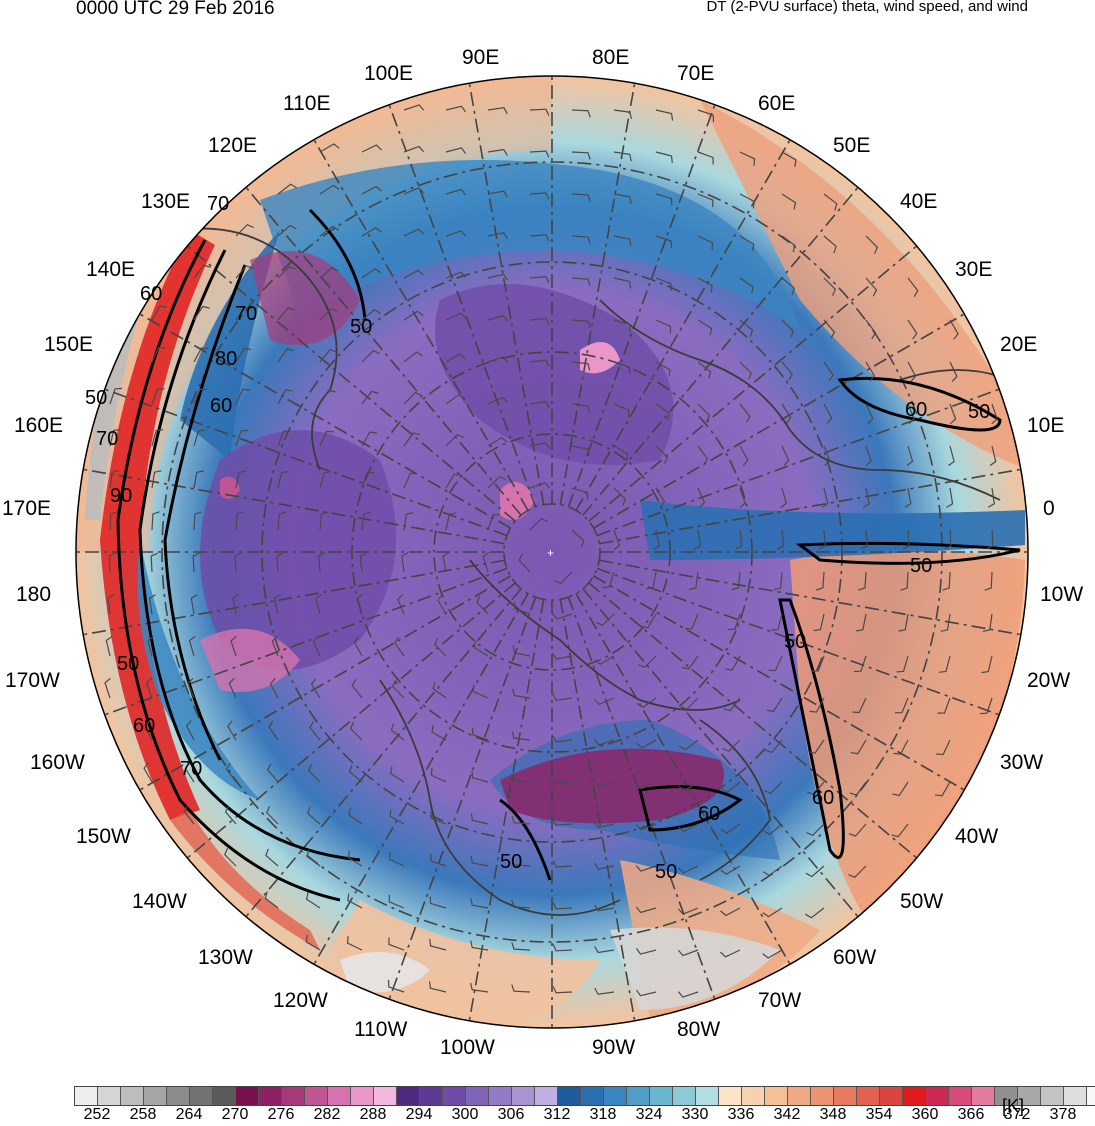  Describe the element at coordinates (57, 762) in the screenshot. I see `lon-label: 160W` at that location.